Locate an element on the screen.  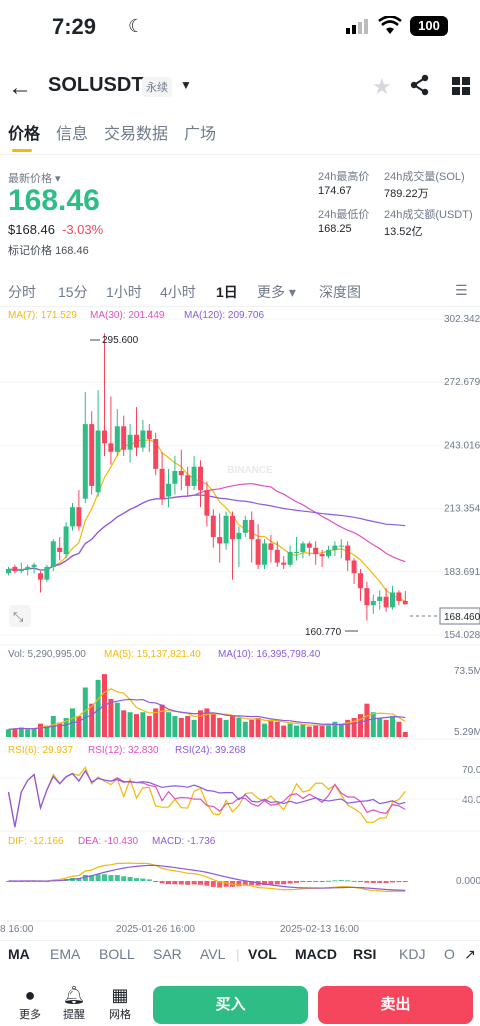
more-button: ● 更多 is located at coordinates (30, 1003).